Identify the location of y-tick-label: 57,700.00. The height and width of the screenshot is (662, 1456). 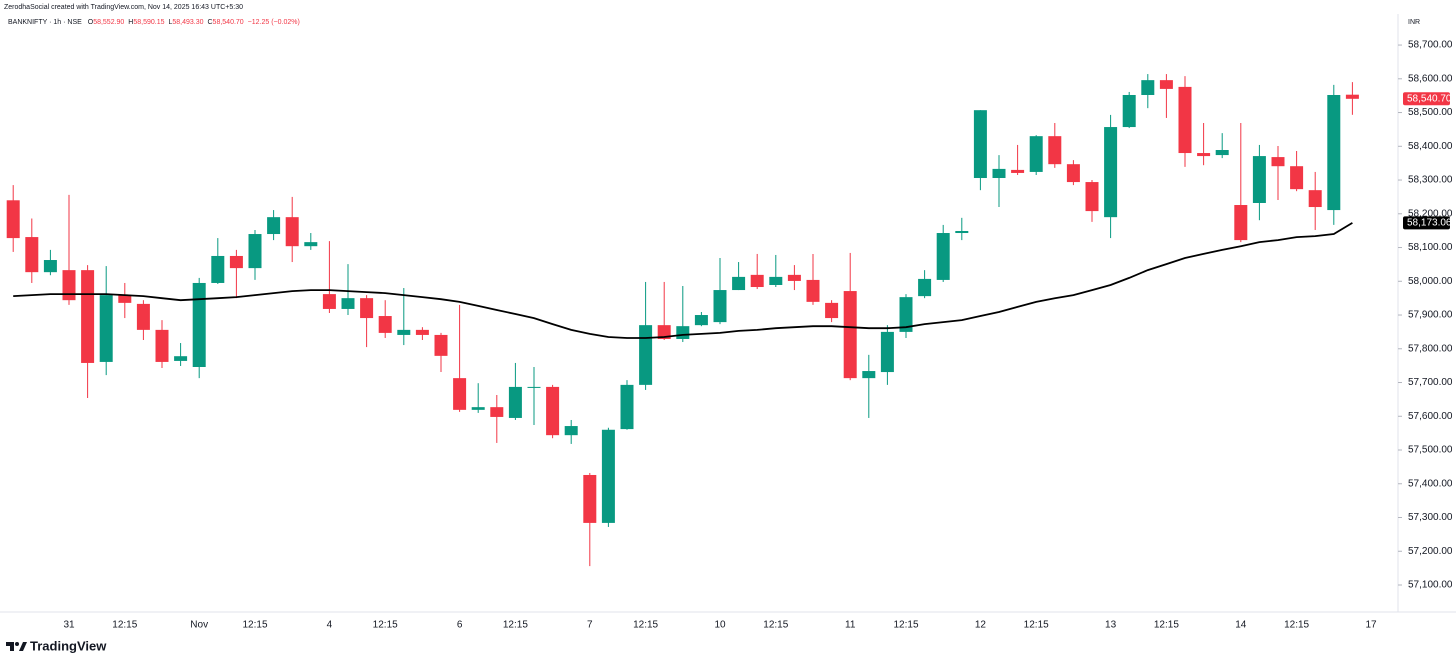
(1430, 382).